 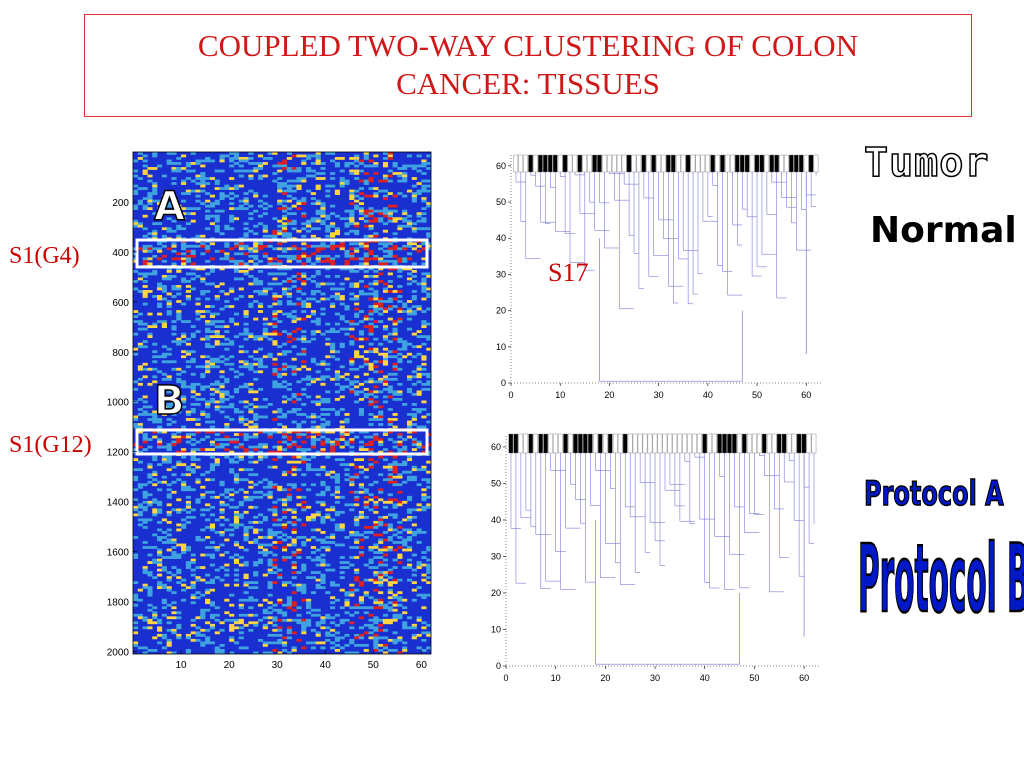 What do you see at coordinates (169, 401) in the screenshot?
I see `cluster-label-b: B` at bounding box center [169, 401].